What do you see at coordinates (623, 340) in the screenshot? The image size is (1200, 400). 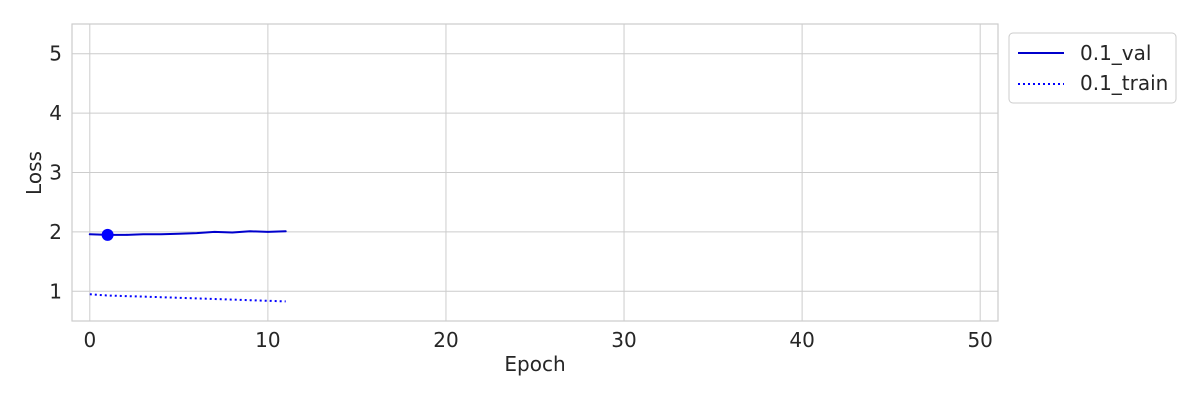 I see `x-tick-label: 30` at bounding box center [623, 340].